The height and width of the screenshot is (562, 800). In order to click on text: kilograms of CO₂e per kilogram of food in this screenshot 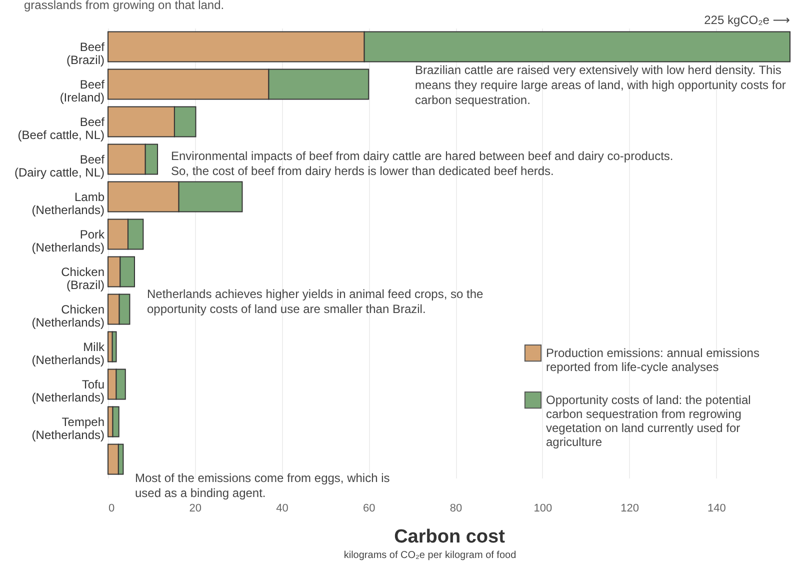, I will do `click(430, 555)`.